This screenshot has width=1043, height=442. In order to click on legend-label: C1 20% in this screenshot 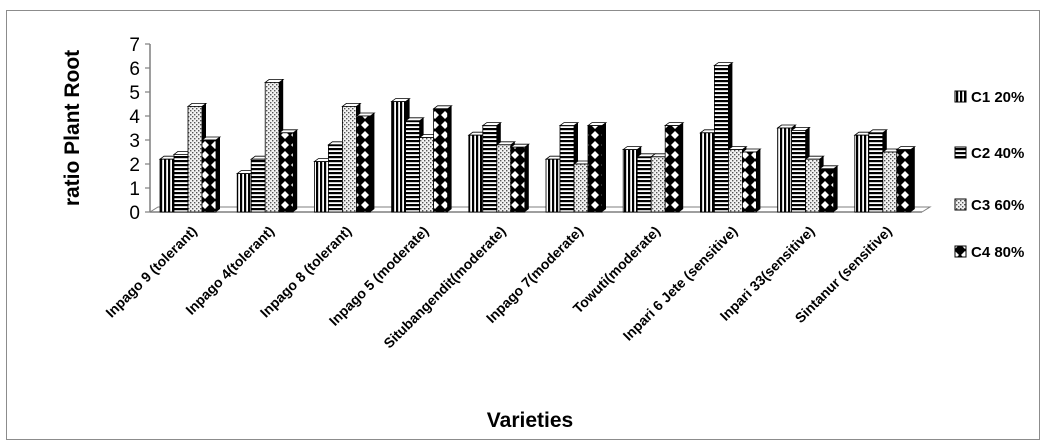, I will do `click(997, 97)`.